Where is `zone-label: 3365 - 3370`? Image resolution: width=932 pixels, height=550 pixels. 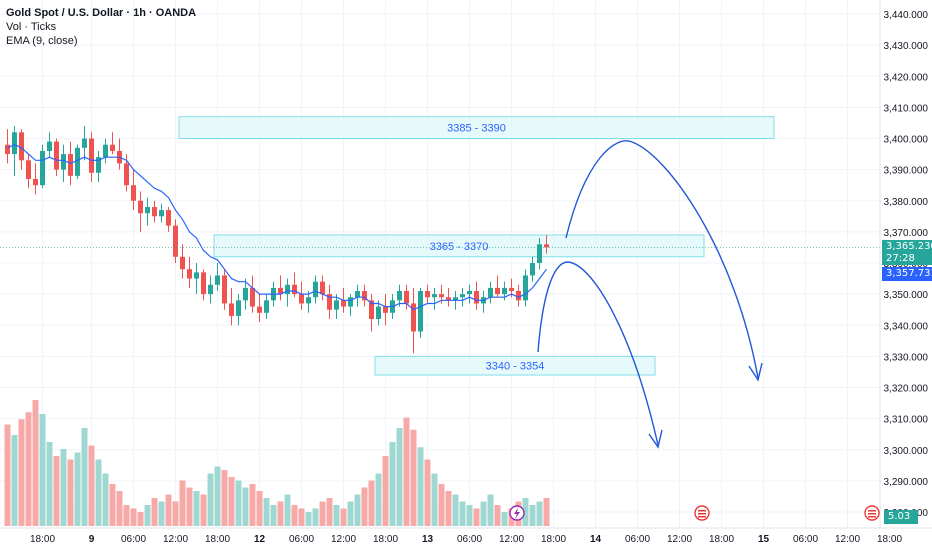
zone-label: 3365 - 3370 is located at coordinates (459, 247).